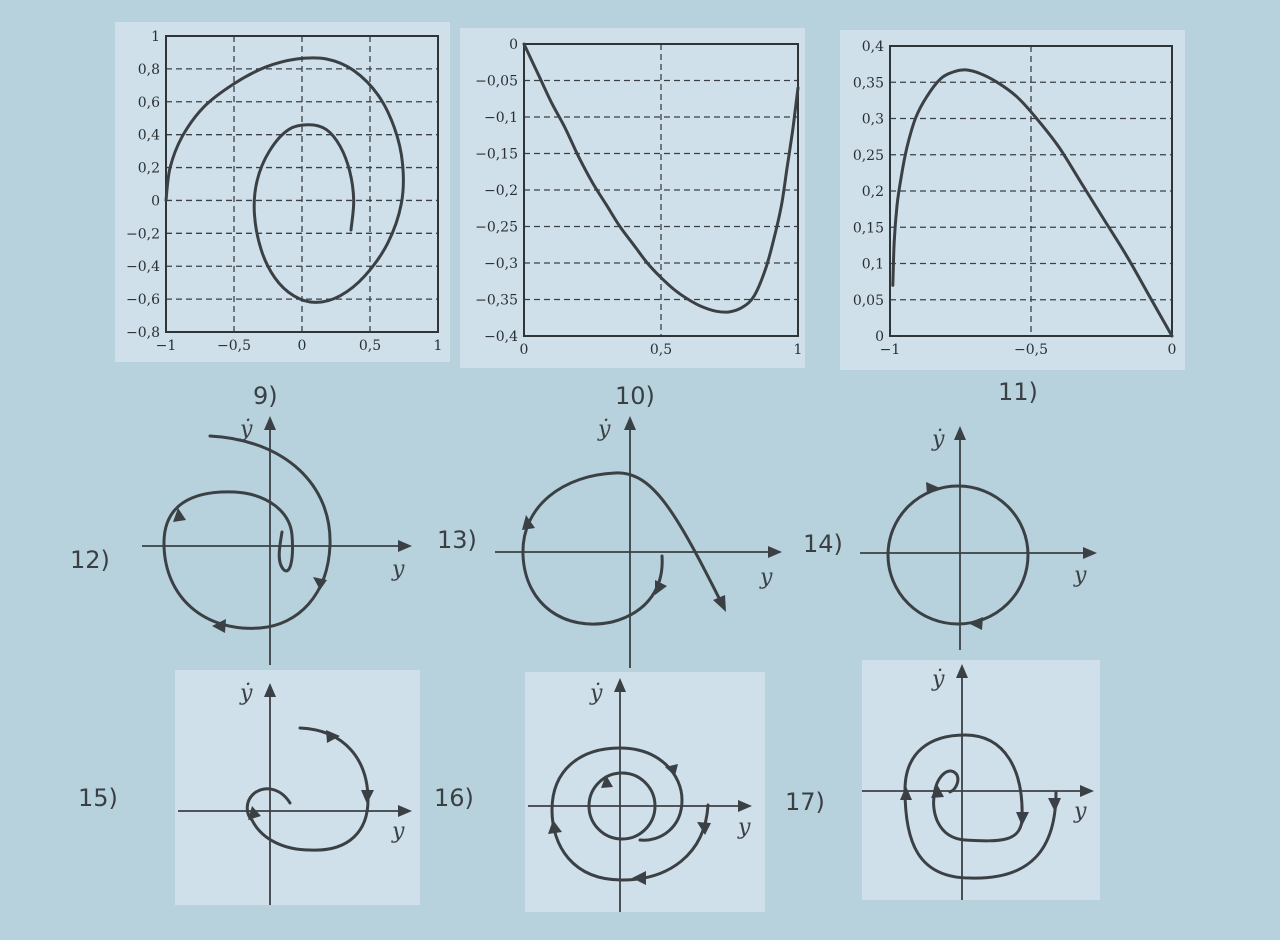 Image resolution: width=1280 pixels, height=940 pixels. I want to click on graph-11: −1 −0,5 0 0,4 0,35 0,3 0,25 0,2 0,15 0,1 0,05 0, so click(1015, 198).